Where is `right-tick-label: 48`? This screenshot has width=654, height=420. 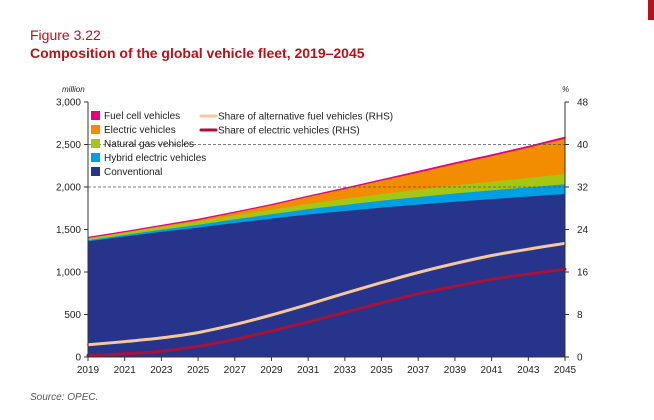
right-tick-label: 48 is located at coordinates (583, 103).